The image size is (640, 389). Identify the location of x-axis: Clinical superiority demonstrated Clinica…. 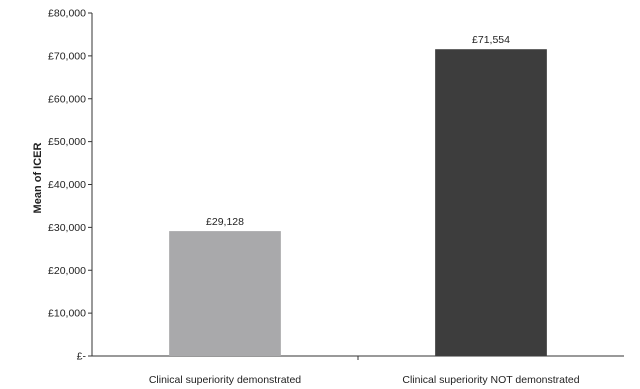
(358, 370).